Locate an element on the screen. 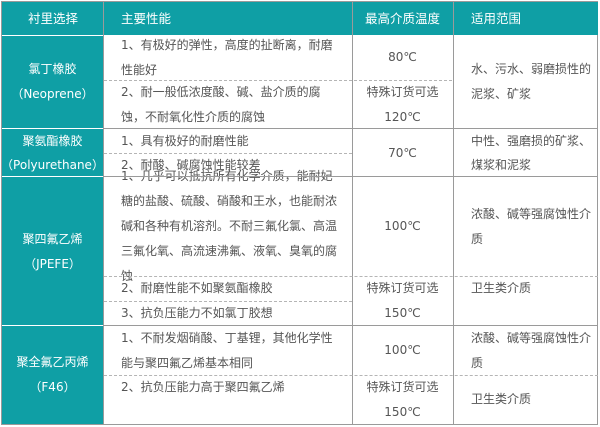 Image resolution: width=600 pixels, height=427 pixels. lining-name: 聚氨酯橡胶 is located at coordinates (52, 141).